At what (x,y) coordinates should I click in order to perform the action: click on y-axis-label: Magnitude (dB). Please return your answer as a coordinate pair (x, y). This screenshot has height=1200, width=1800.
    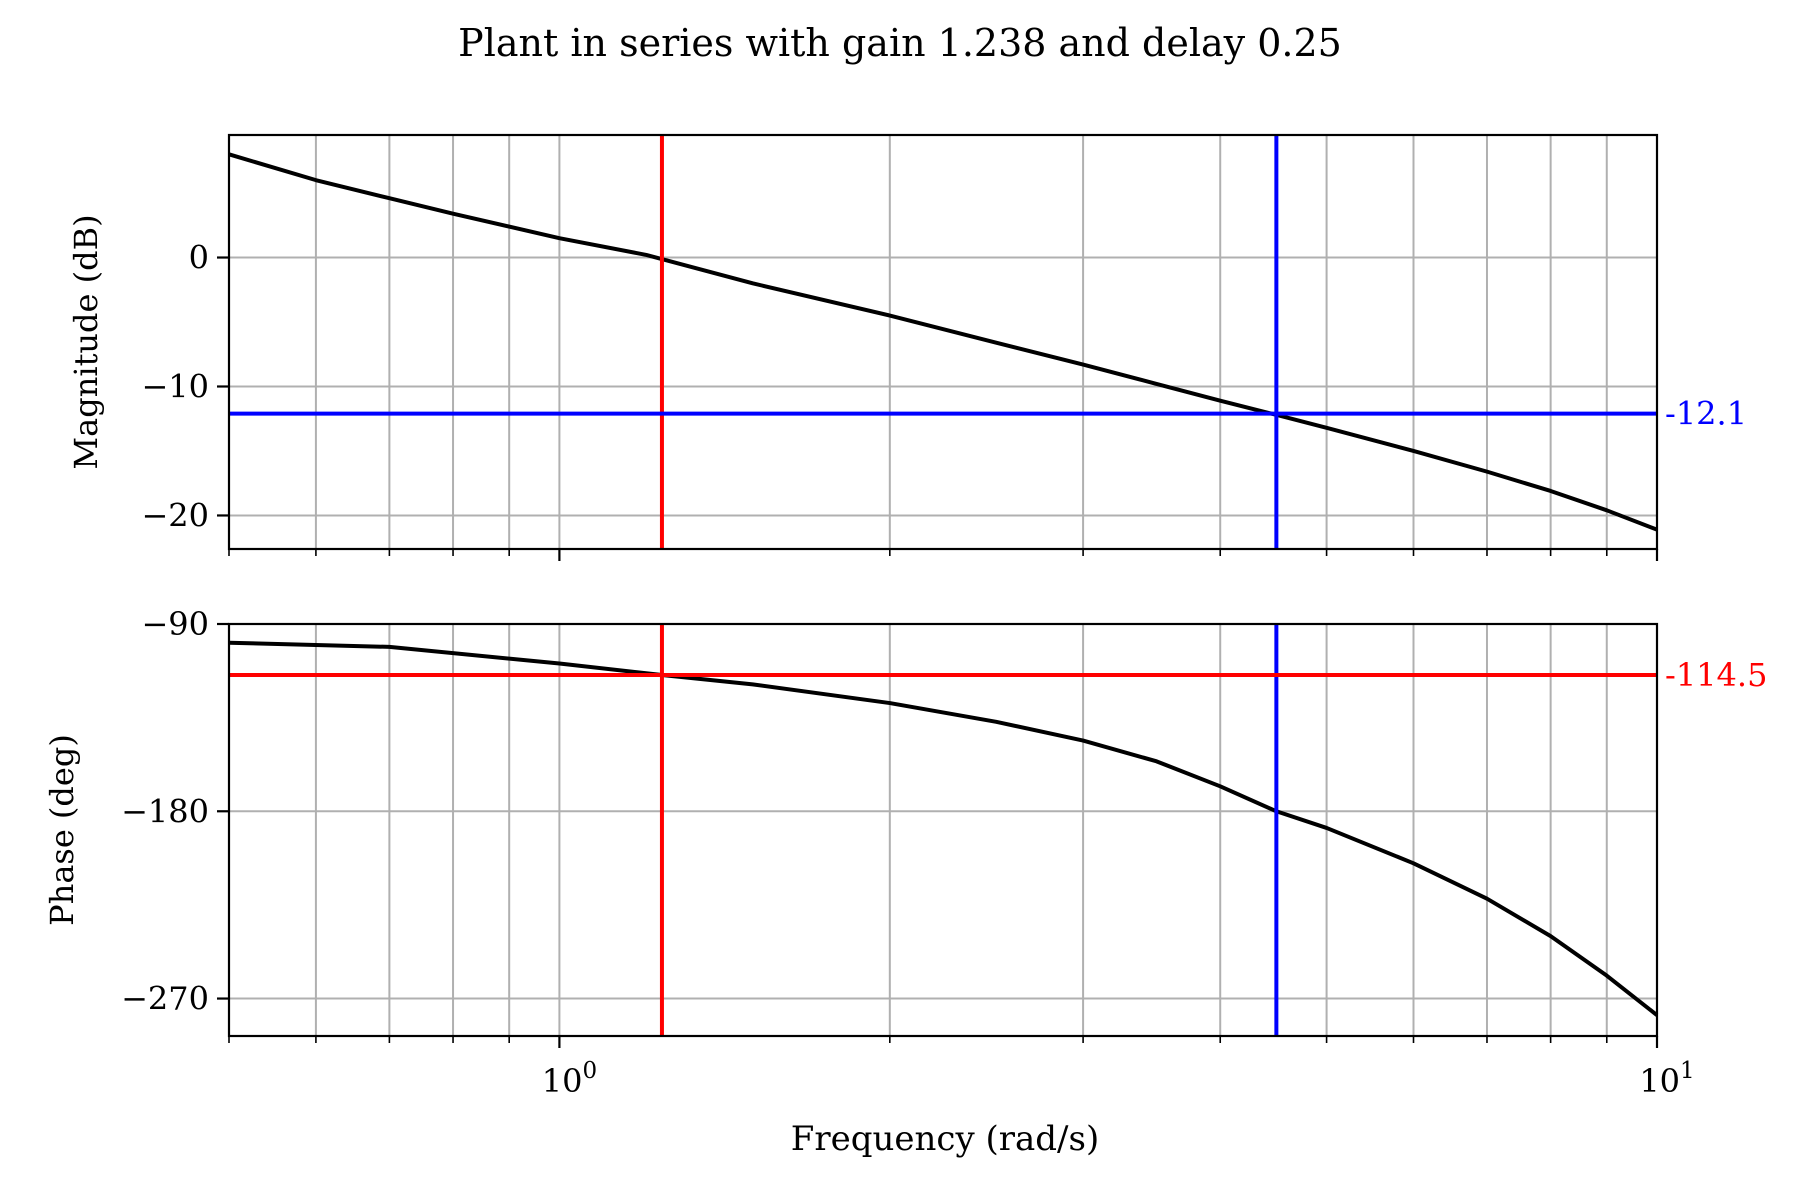
    Looking at the image, I should click on (86, 341).